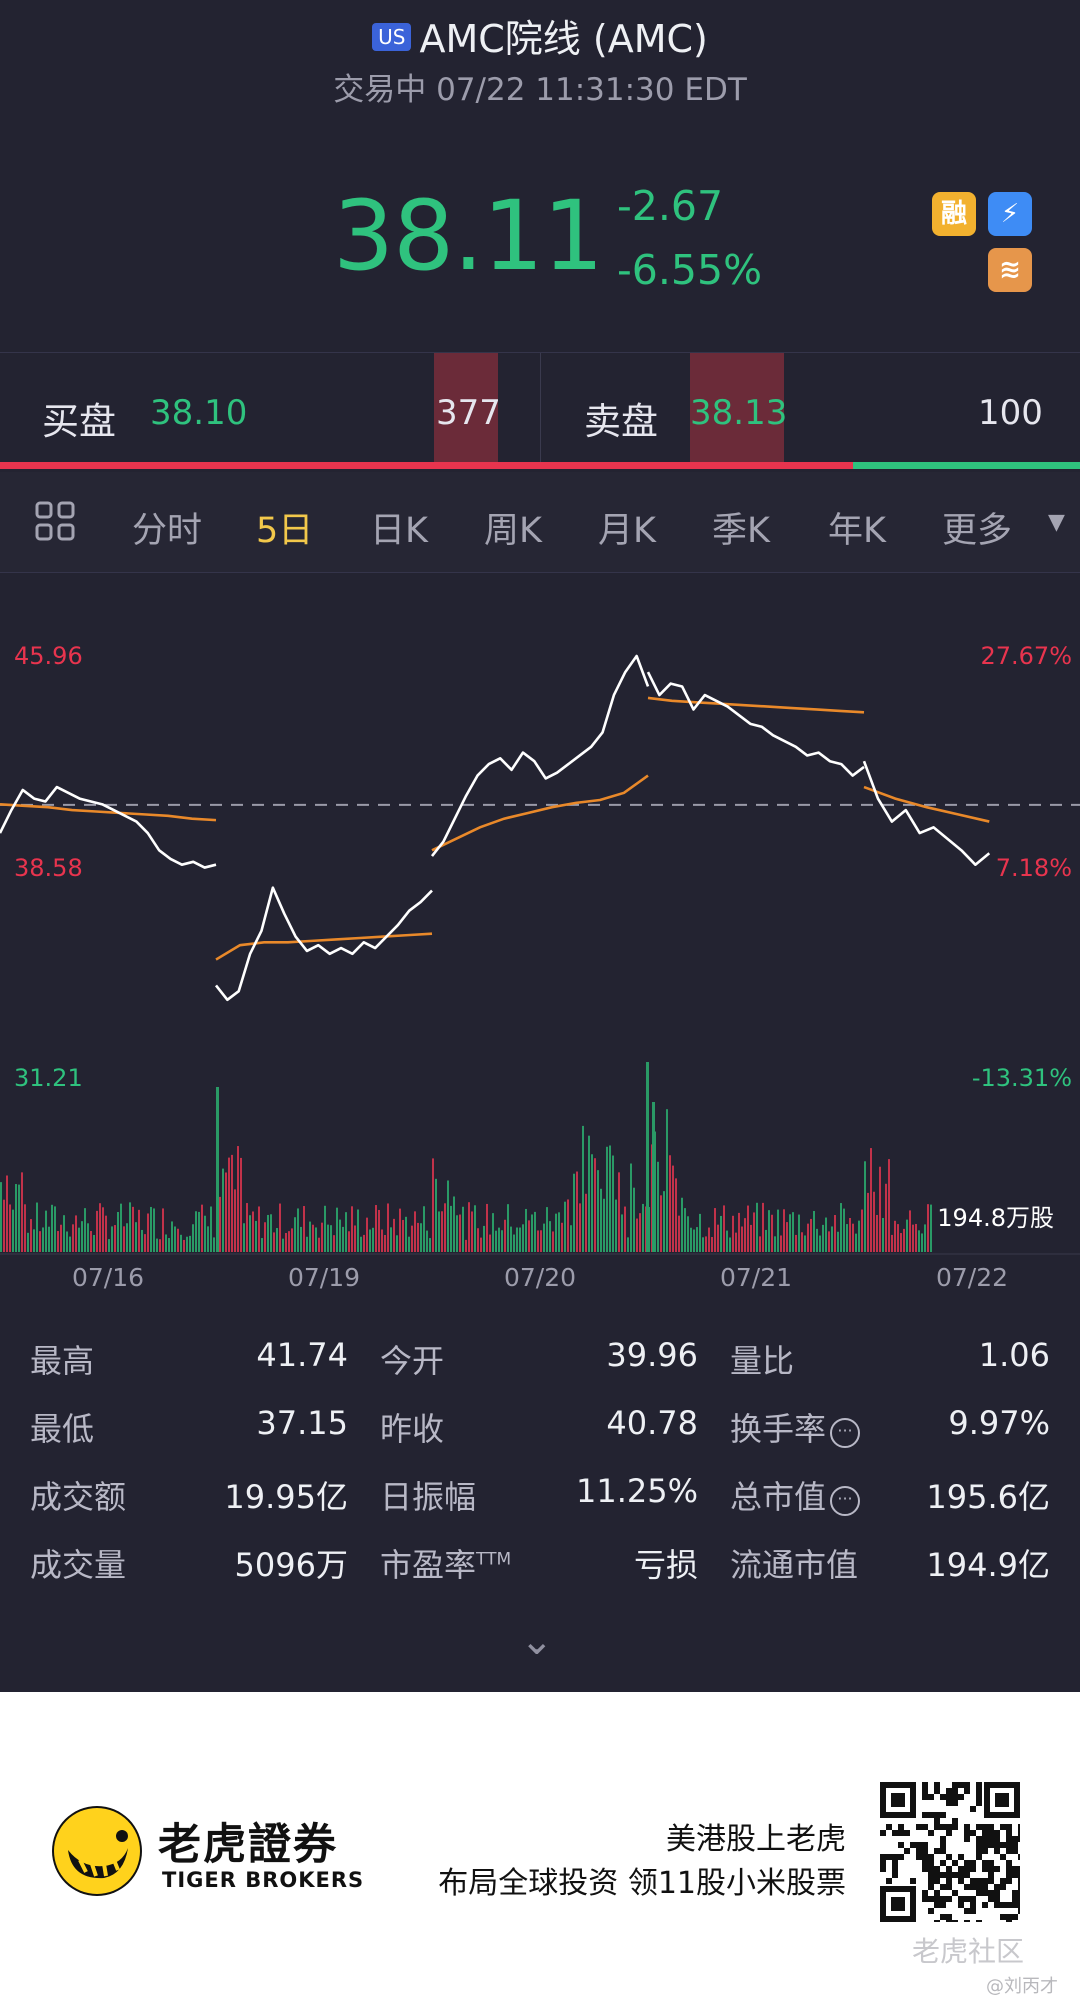 This screenshot has height=2010, width=1080. Describe the element at coordinates (540, 407) in the screenshot. I see `order-book: 买盘 38.10 377 卖盘 38.13 100` at that location.